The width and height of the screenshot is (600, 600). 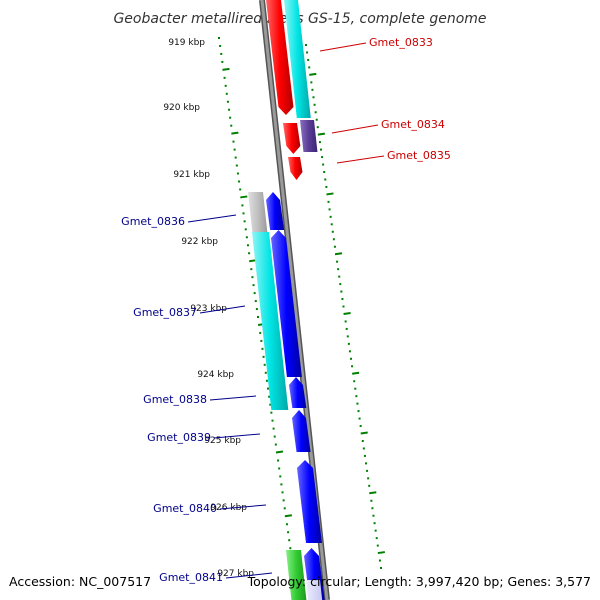 I want to click on gene-label: Gmet_0838, so click(x=175, y=399).